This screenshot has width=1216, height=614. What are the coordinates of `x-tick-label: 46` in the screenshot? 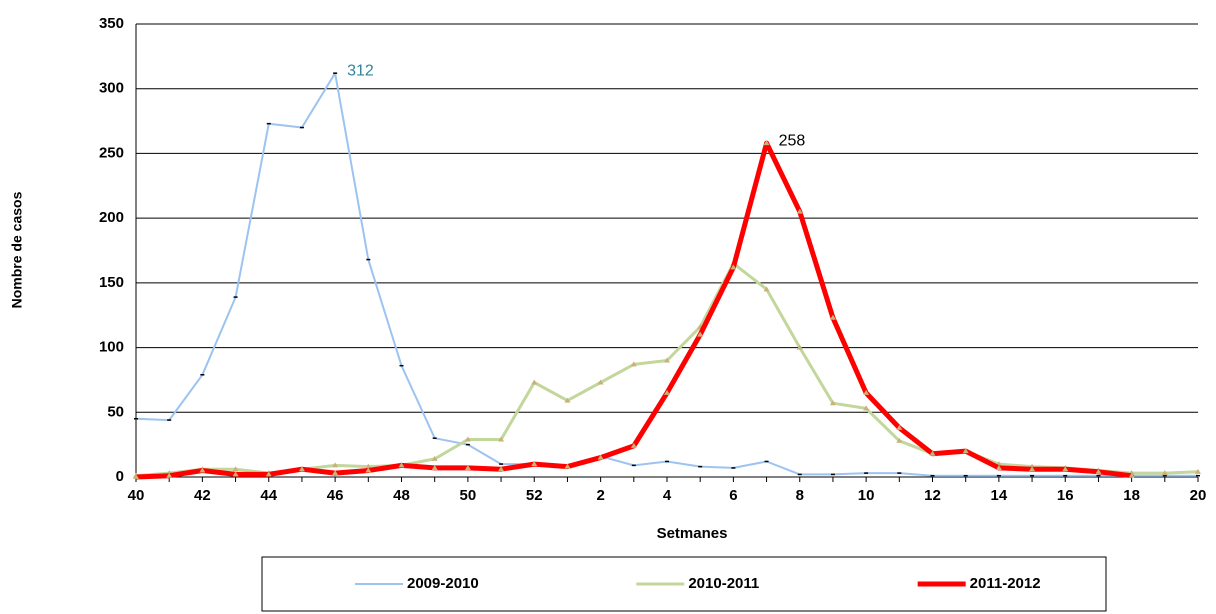 It's located at (335, 495).